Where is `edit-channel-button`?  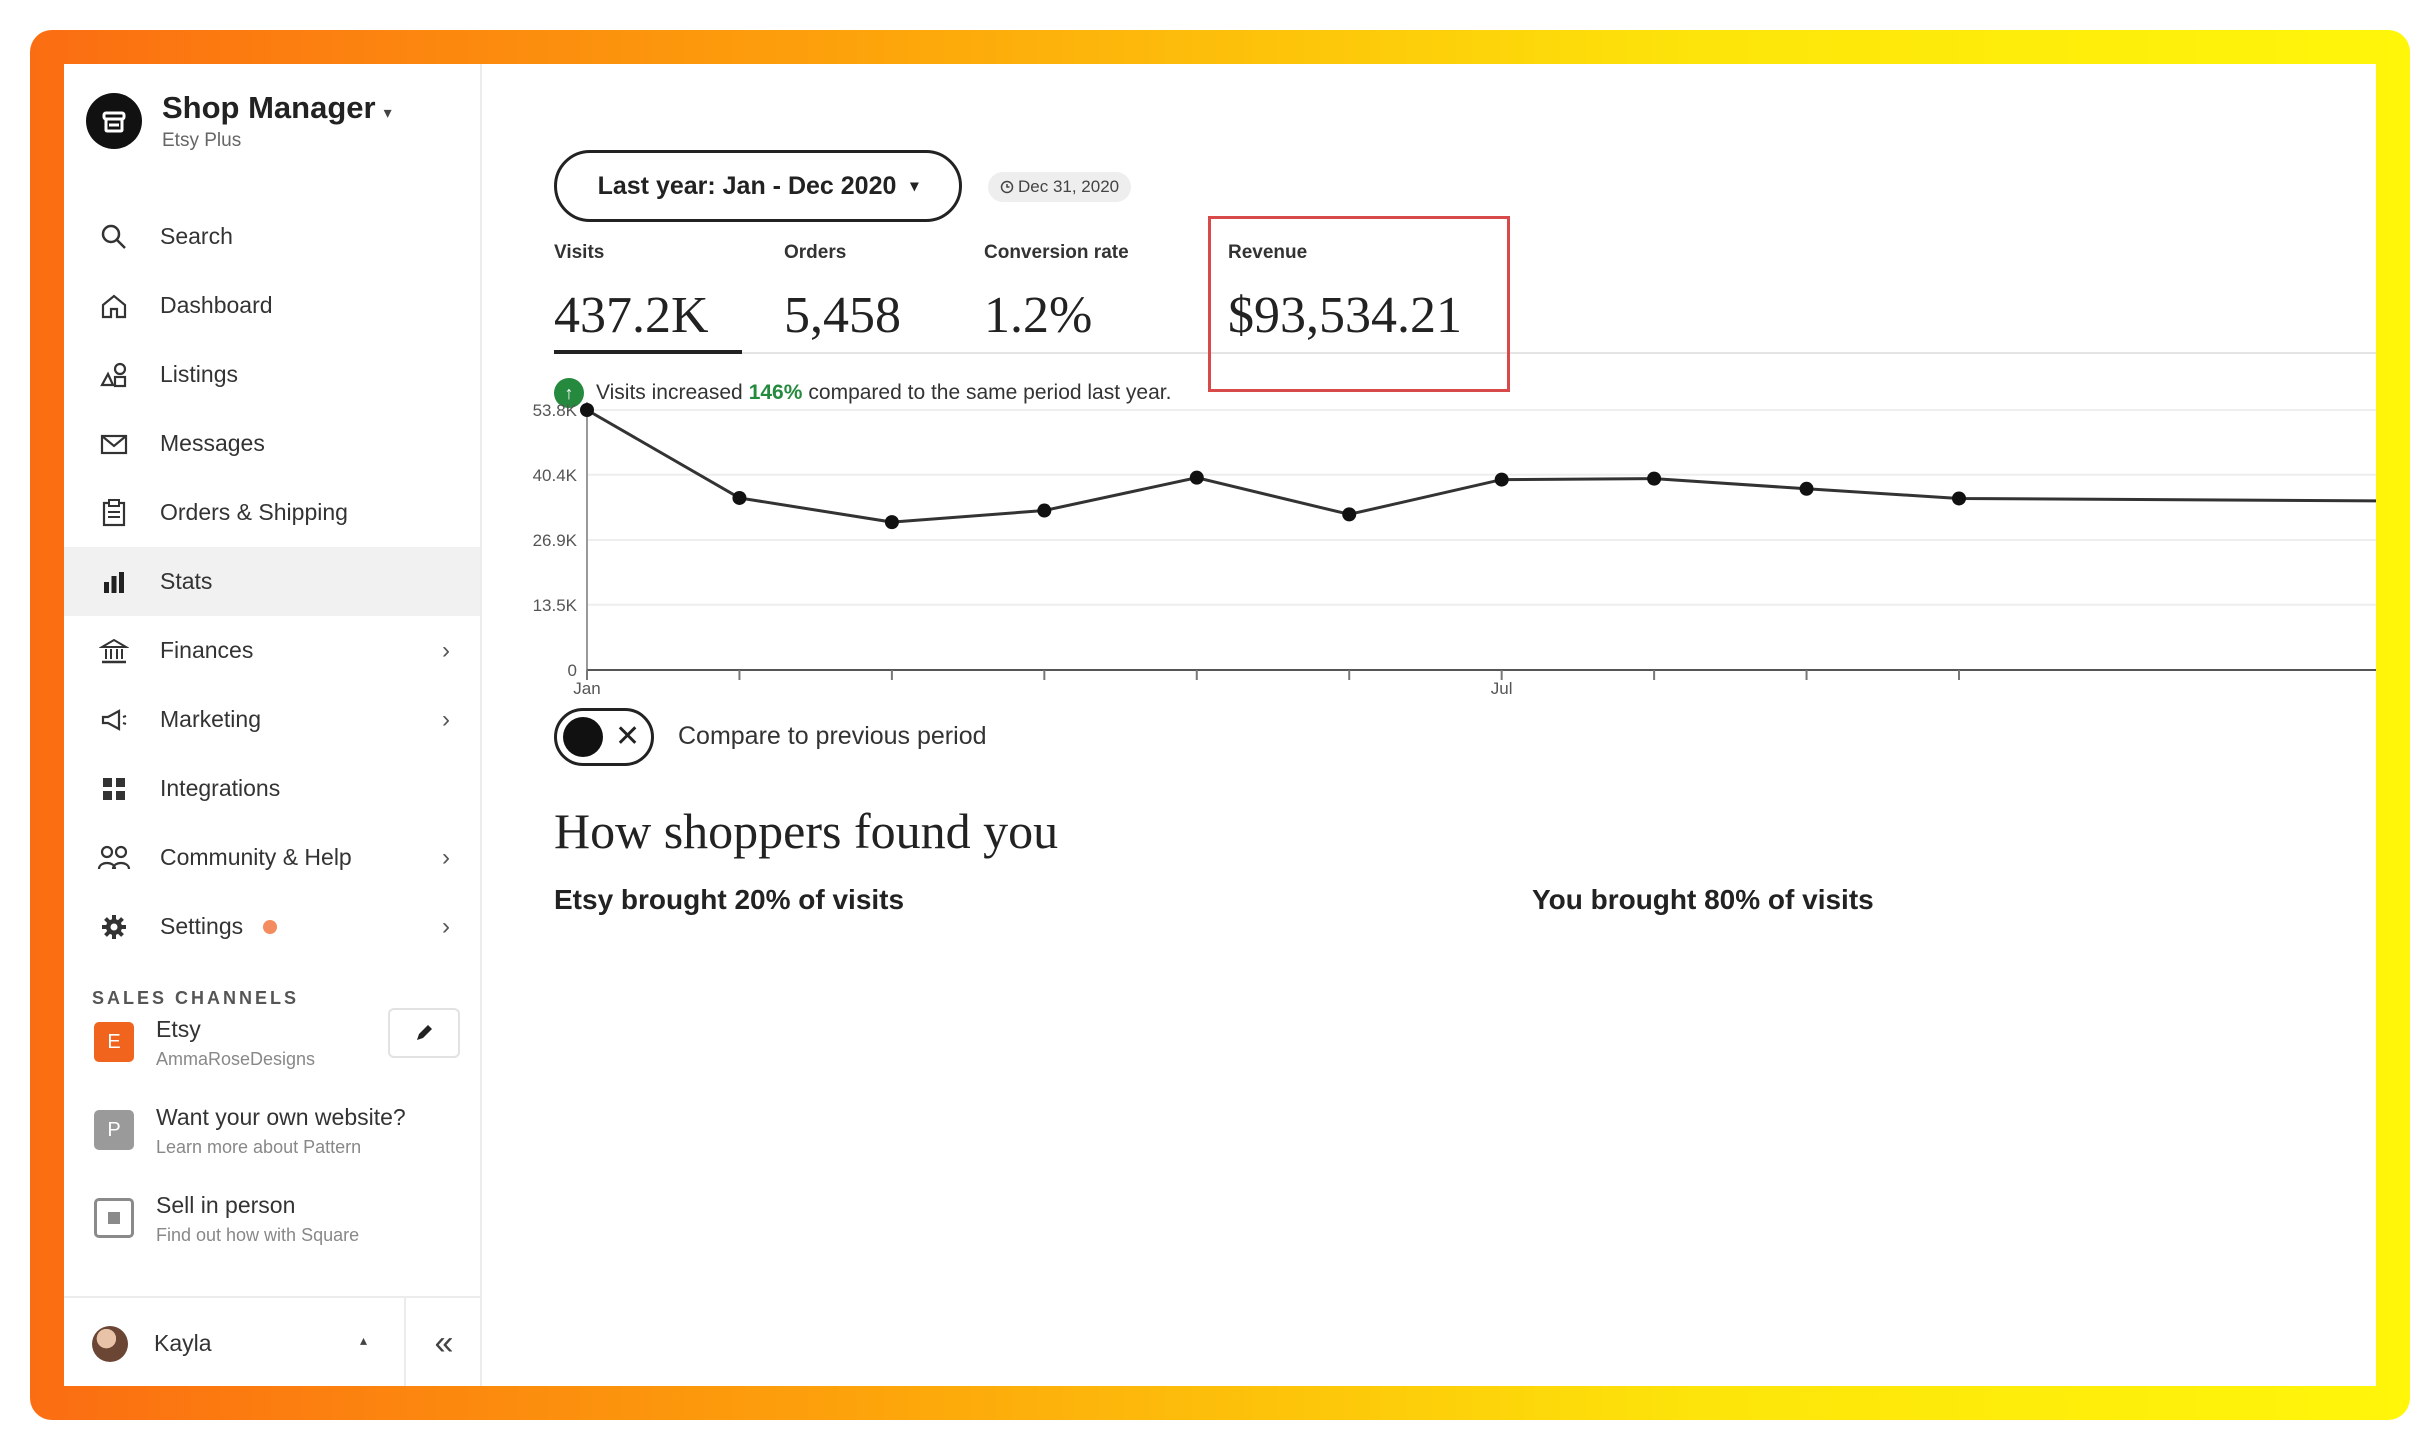
edit-channel-button is located at coordinates (424, 1033).